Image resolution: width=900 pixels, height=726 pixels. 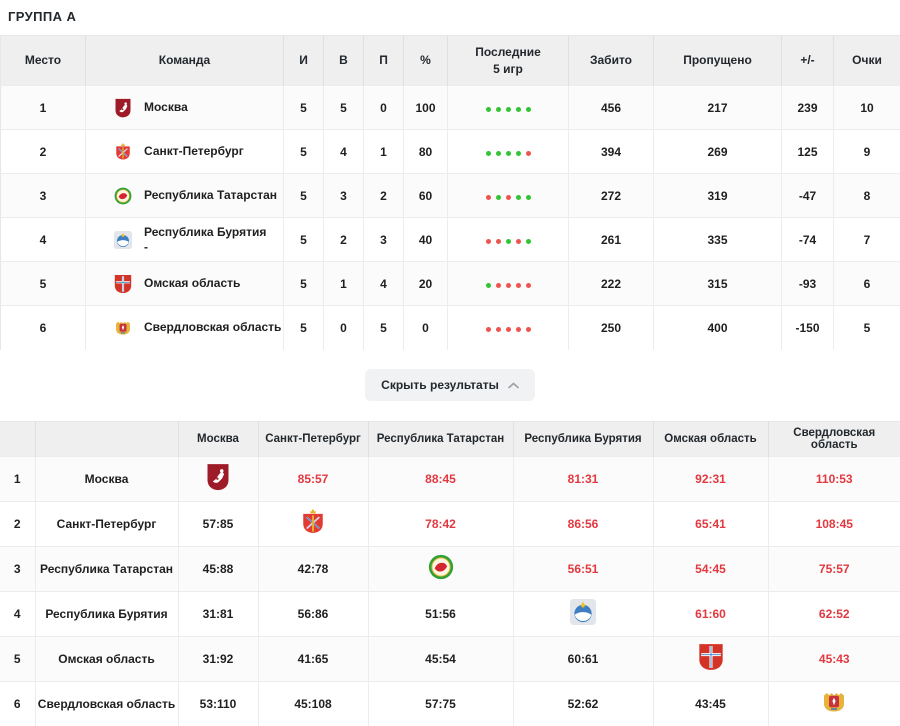 I want to click on standings-column-header: +/-, so click(x=808, y=61).